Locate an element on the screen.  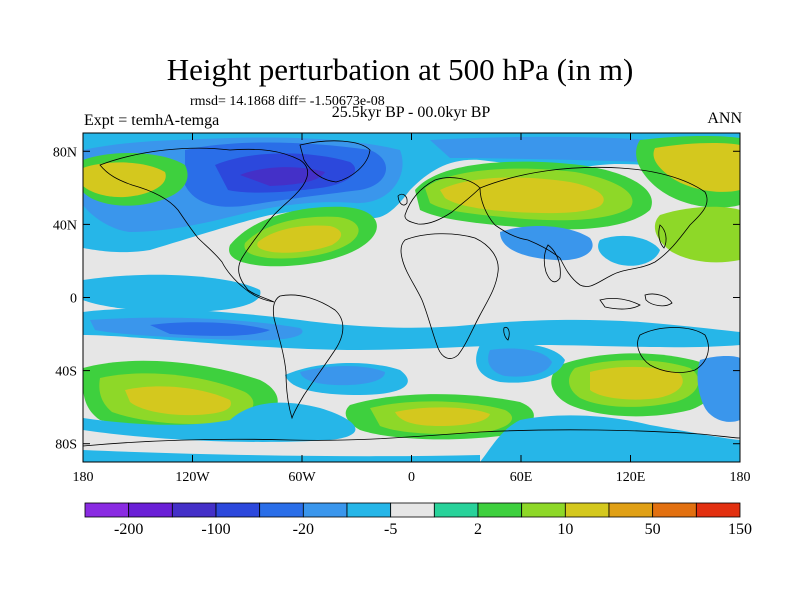
colorbar-label: 150 is located at coordinates (740, 529).